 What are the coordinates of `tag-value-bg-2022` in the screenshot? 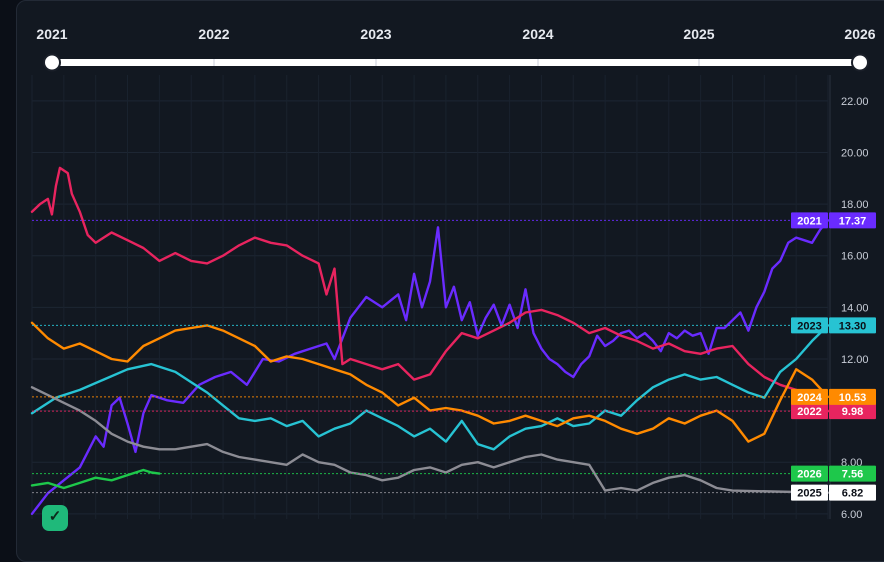 It's located at (852, 411).